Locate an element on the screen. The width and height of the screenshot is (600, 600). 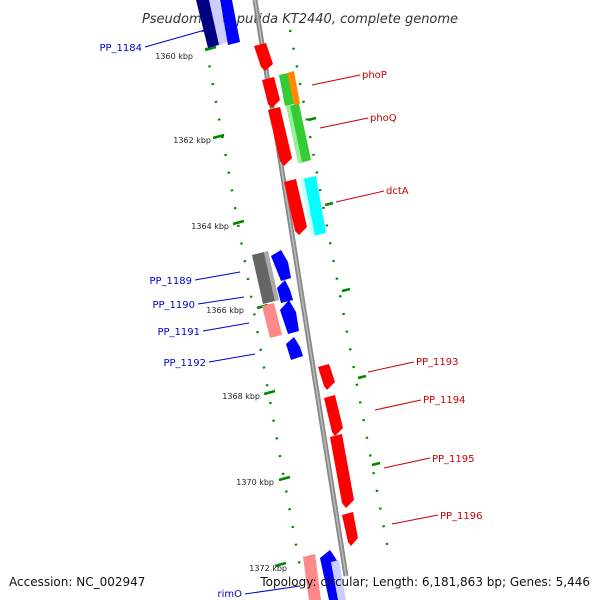
label-pp1194: PP_1194 is located at coordinates (444, 400).